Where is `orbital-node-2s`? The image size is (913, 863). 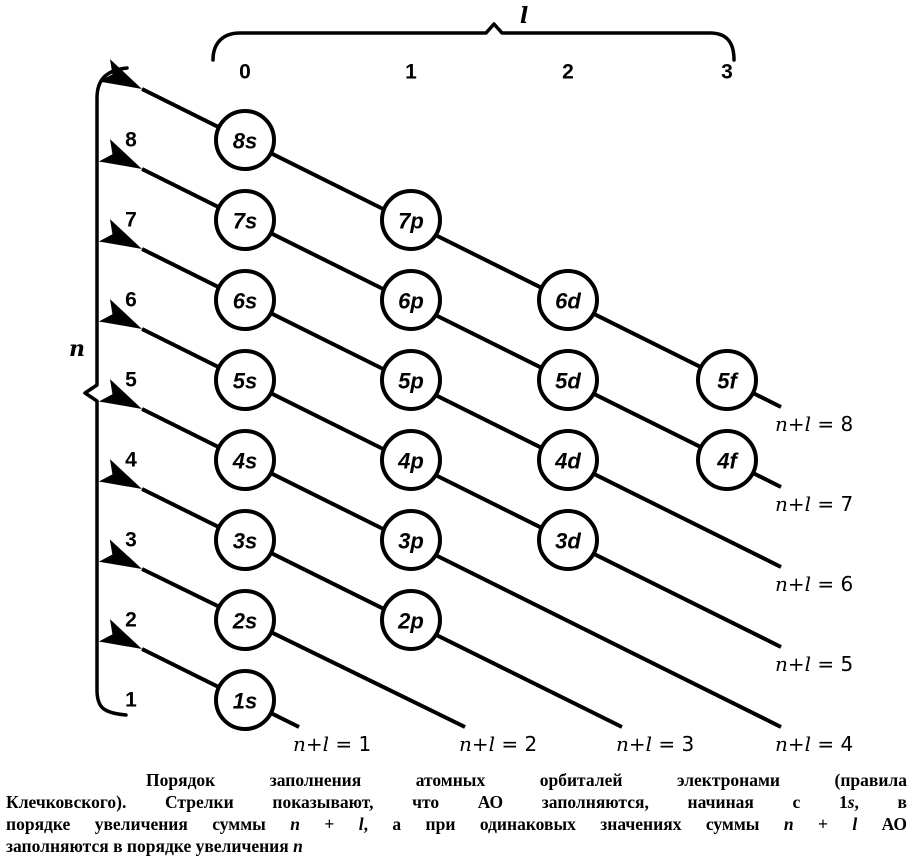 orbital-node-2s is located at coordinates (245, 620).